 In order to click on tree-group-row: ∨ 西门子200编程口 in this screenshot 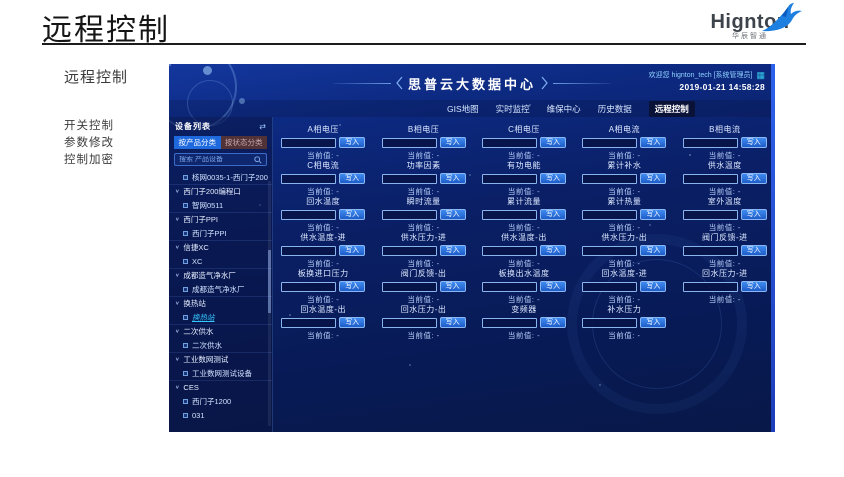, I will do `click(220, 191)`.